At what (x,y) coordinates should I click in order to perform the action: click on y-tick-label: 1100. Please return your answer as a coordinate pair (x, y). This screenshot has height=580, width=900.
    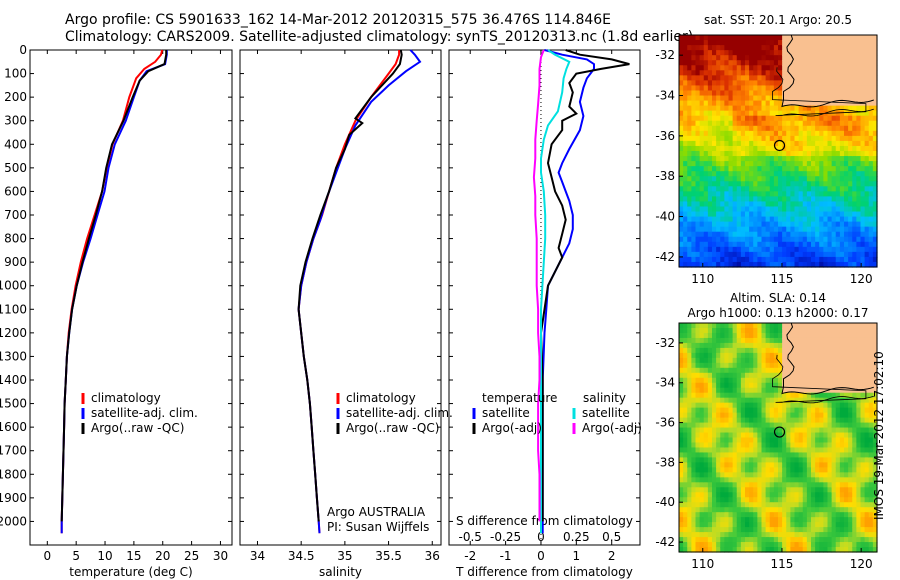
    Looking at the image, I should click on (13, 309).